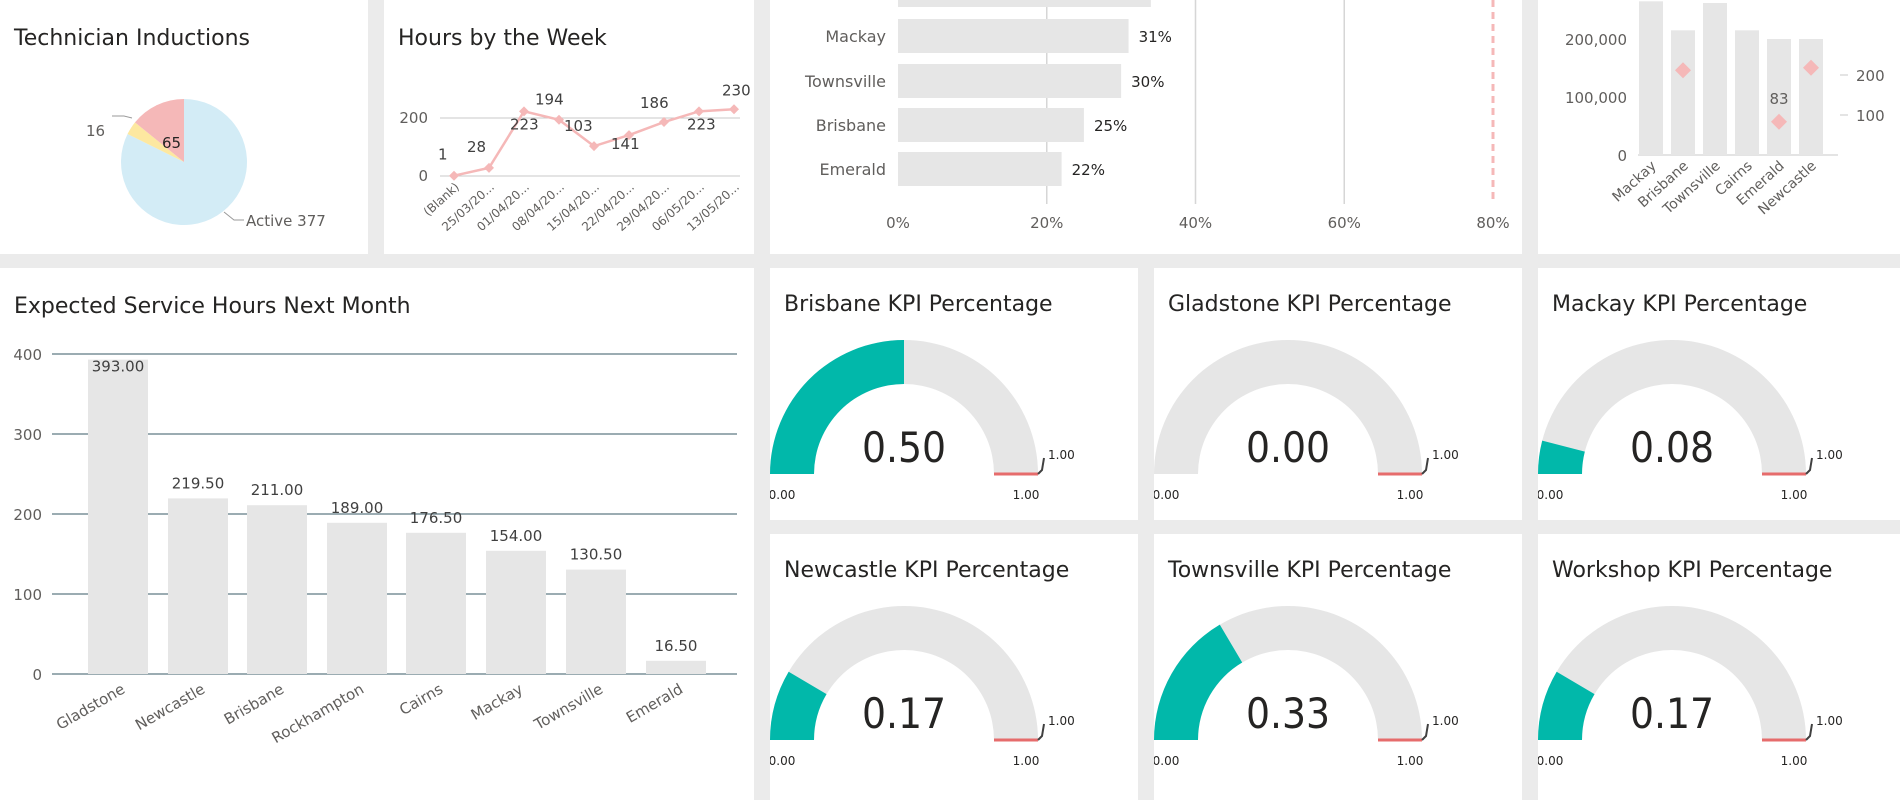 The width and height of the screenshot is (1900, 800). I want to click on gauge-chart: 1.00 0.33 0.00 1.00, so click(1338, 667).